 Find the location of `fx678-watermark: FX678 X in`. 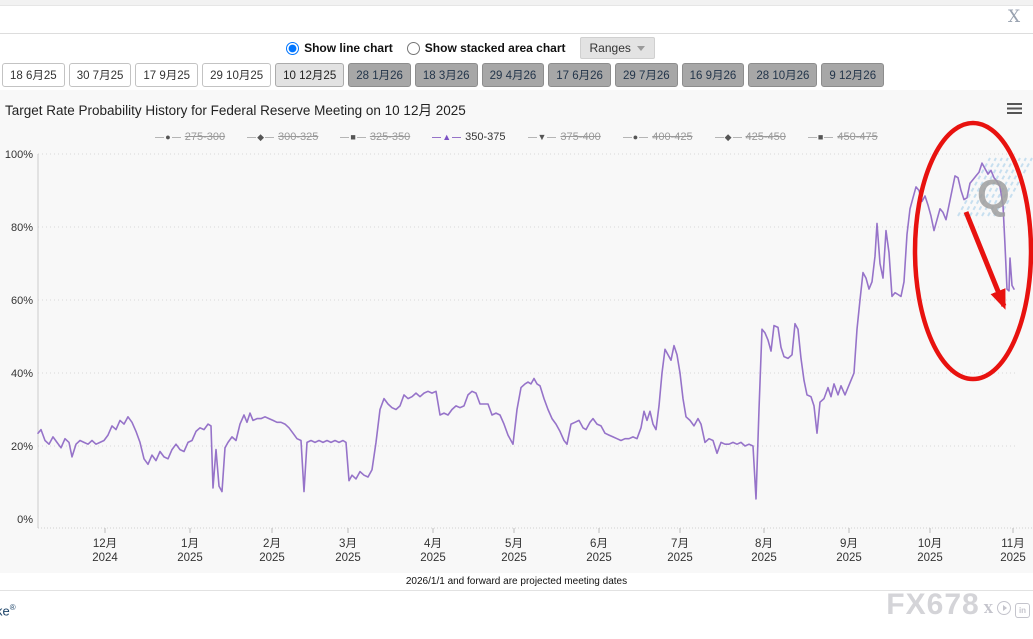

fx678-watermark: FX678 X in is located at coordinates (958, 604).